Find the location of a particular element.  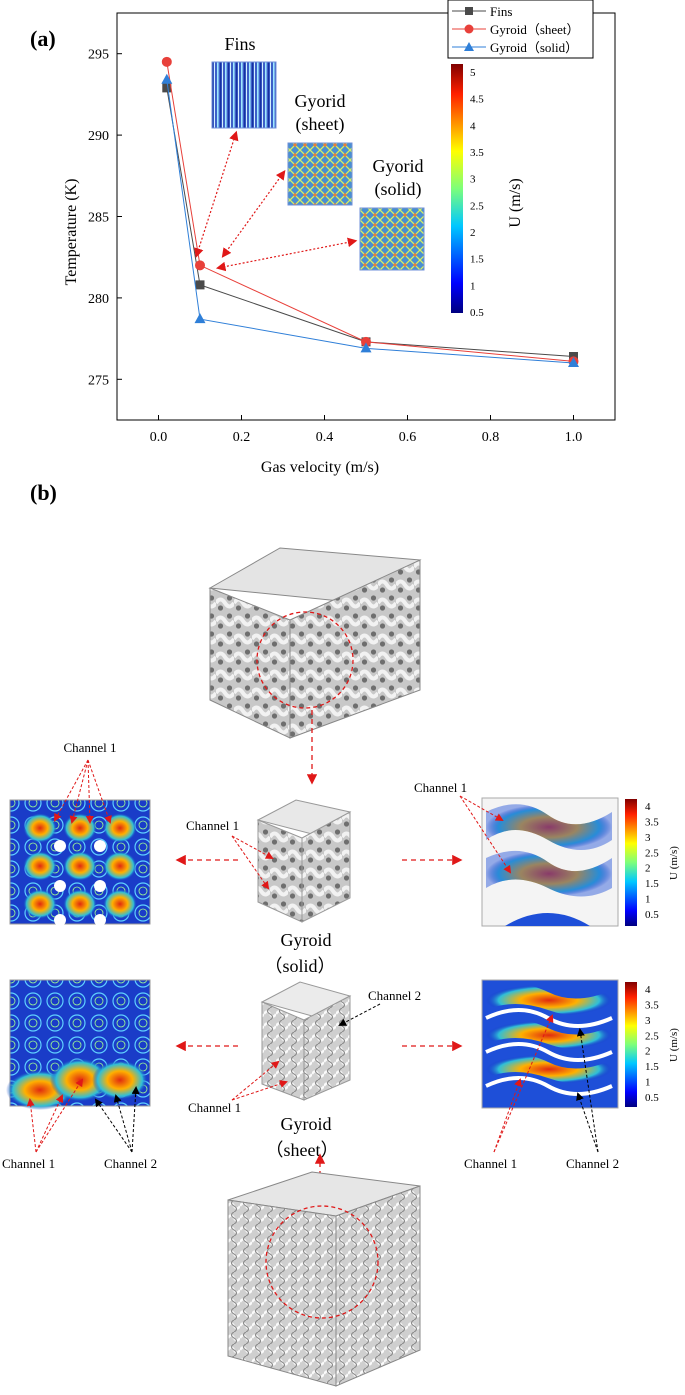

x-tick-label: 1.0 is located at coordinates (574, 437).